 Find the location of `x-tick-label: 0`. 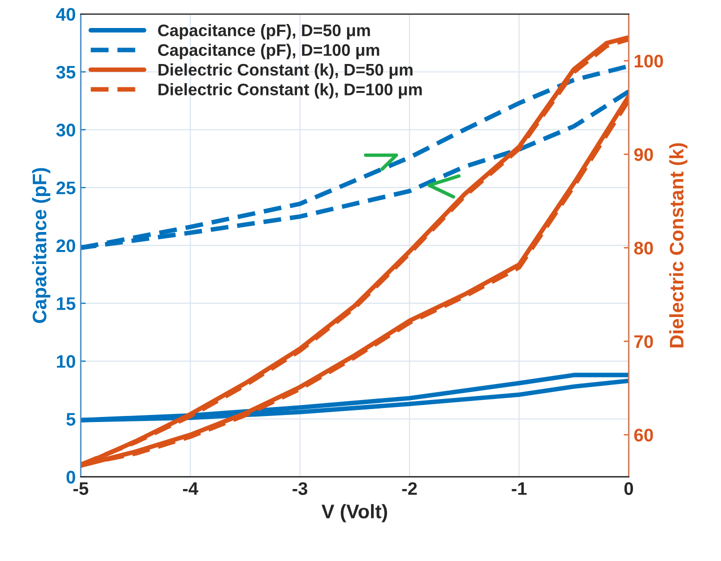

x-tick-label: 0 is located at coordinates (628, 488).